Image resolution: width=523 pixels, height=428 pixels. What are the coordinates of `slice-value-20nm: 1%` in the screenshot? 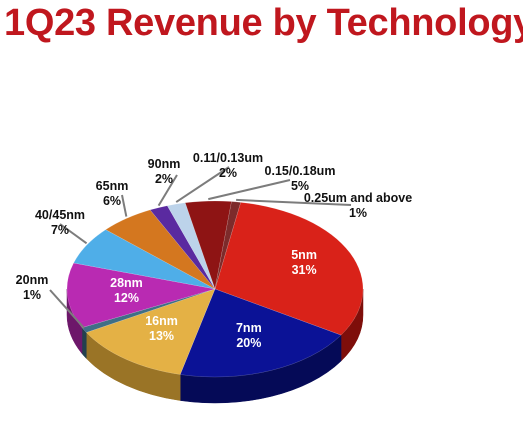 It's located at (32, 295).